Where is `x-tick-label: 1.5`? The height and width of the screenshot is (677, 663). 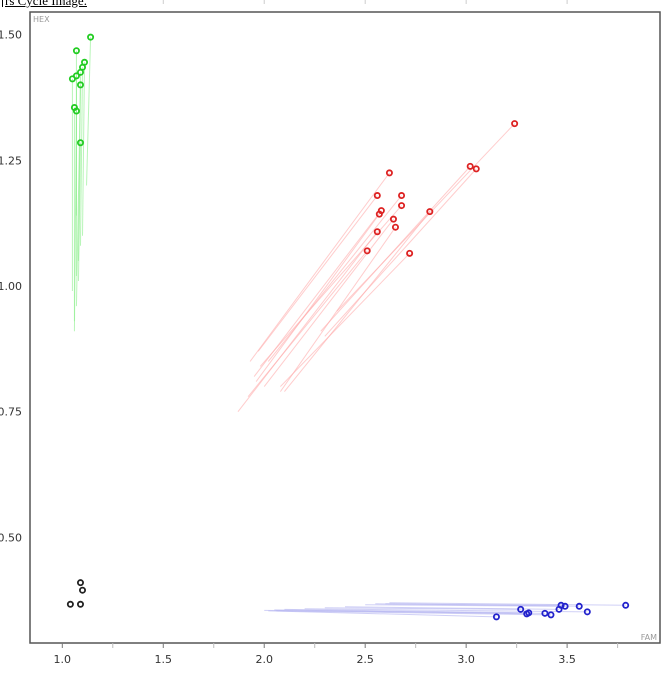
x-tick-label: 1.5 is located at coordinates (164, 659).